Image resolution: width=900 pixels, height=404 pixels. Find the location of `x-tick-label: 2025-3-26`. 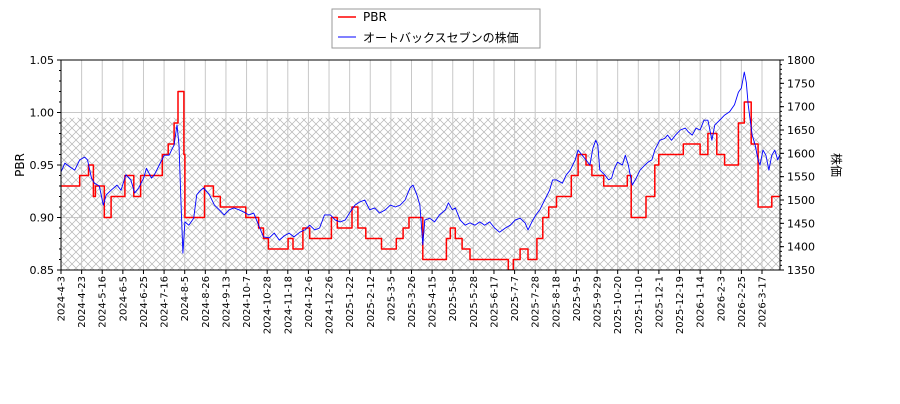

x-tick-label: 2025-3-26 is located at coordinates (412, 302).